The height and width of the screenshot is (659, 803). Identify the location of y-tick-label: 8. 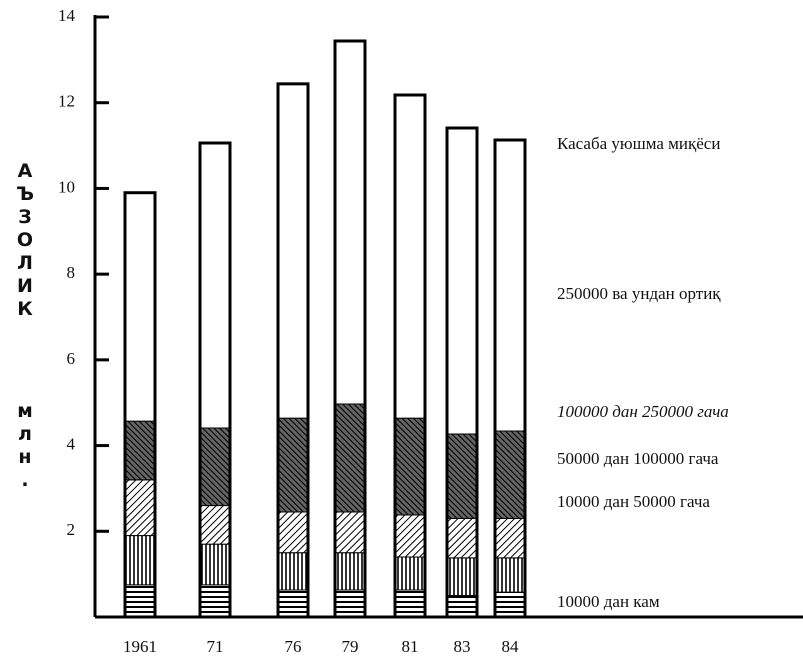
(71, 272).